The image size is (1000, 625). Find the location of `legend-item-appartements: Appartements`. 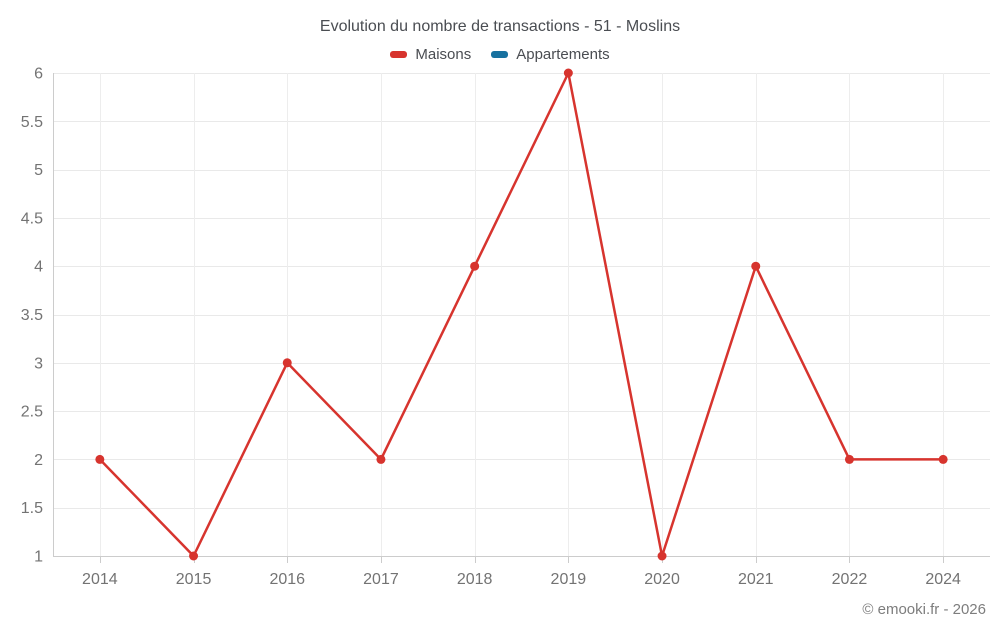

legend-item-appartements: Appartements is located at coordinates (550, 54).